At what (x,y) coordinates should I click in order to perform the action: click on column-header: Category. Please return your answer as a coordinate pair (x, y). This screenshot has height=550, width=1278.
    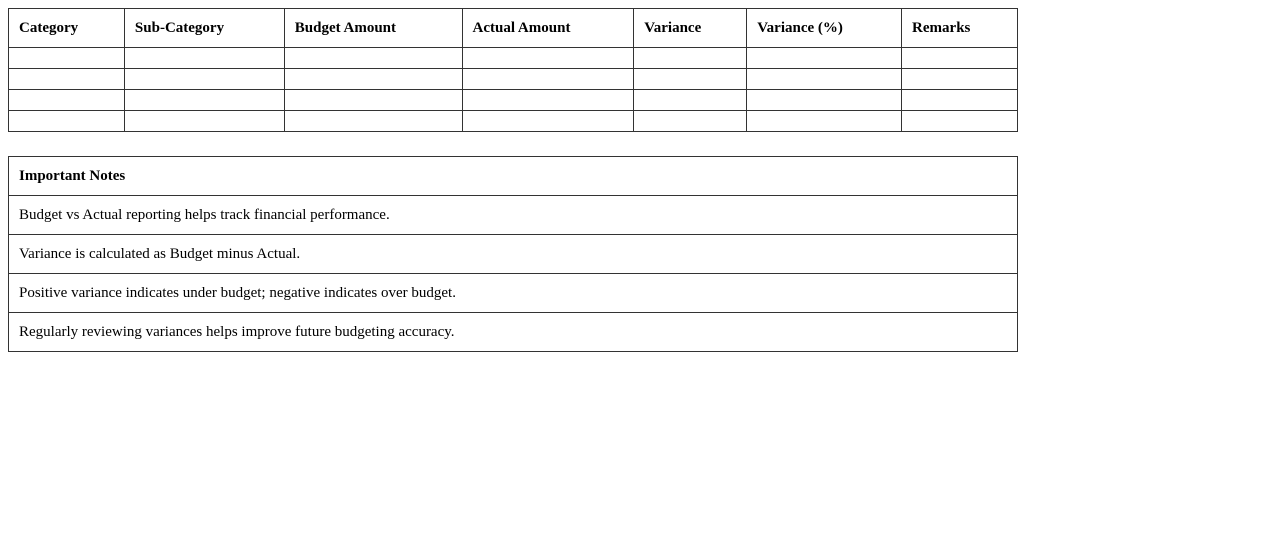
    Looking at the image, I should click on (66, 28).